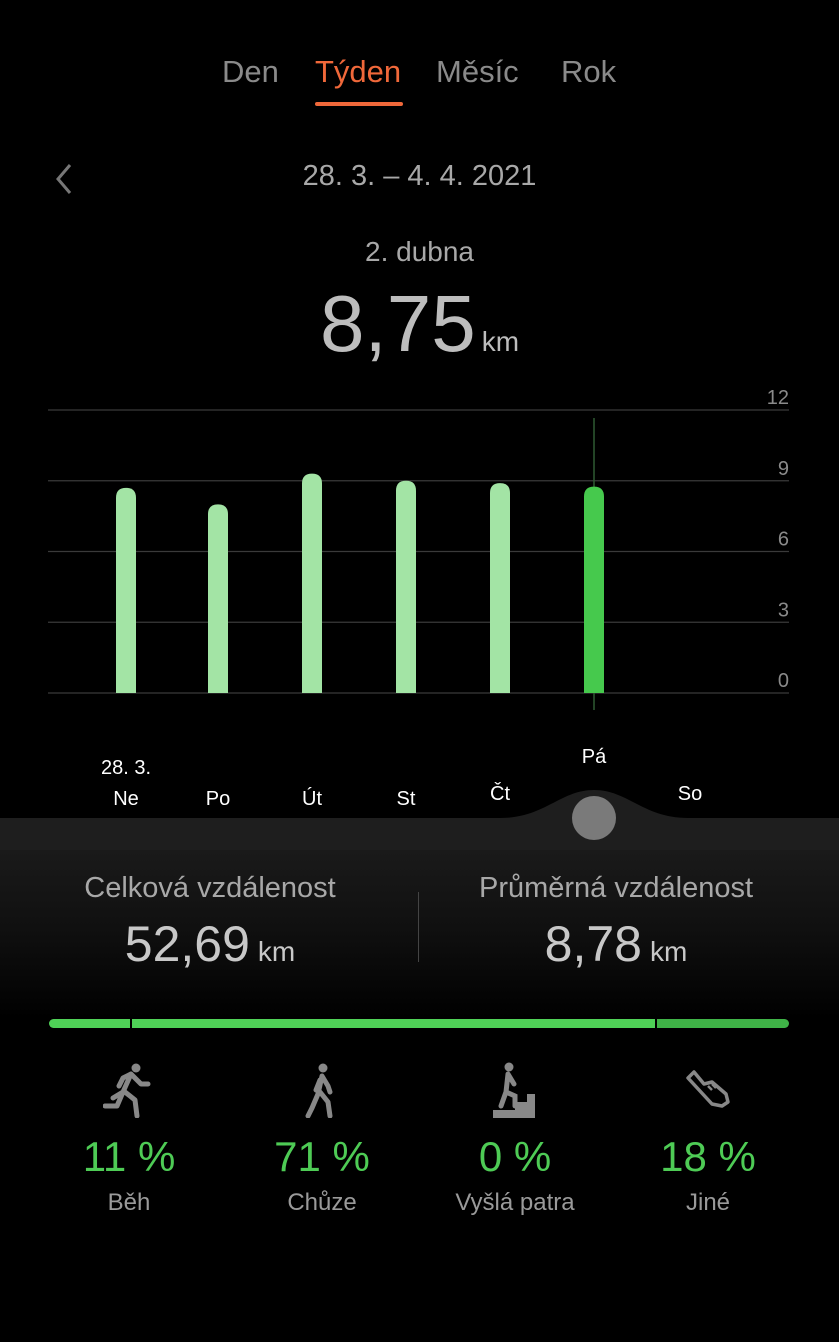 This screenshot has width=839, height=1342. What do you see at coordinates (477, 71) in the screenshot?
I see `tab-mesic: Měsíc` at bounding box center [477, 71].